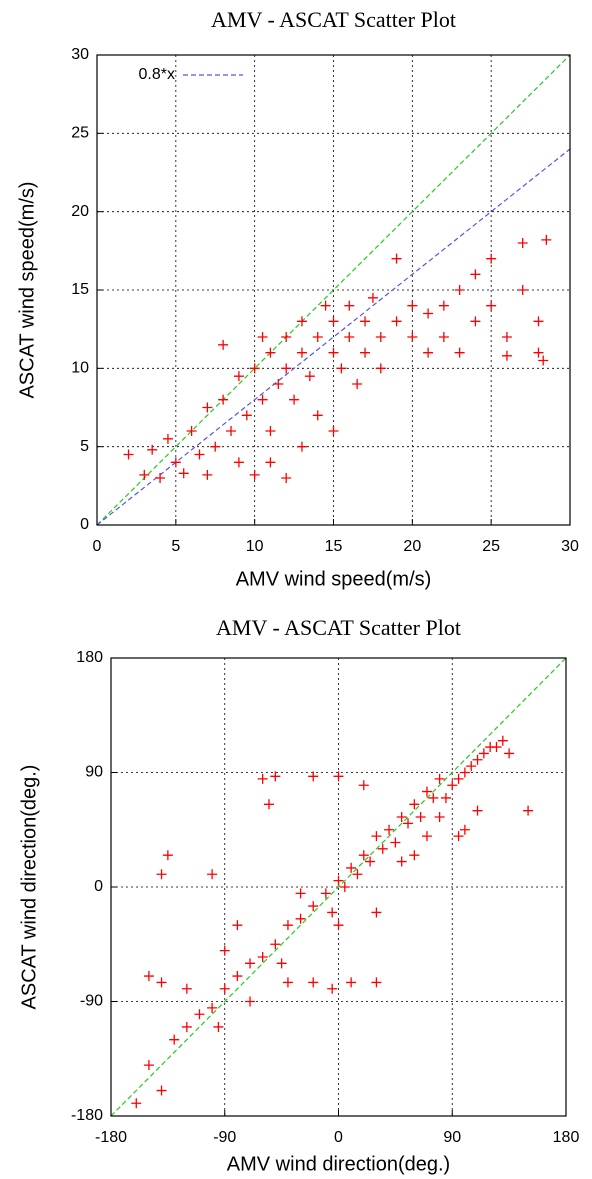 The height and width of the screenshot is (1179, 592). I want to click on chart-title: AMV - ASCAT Scatter Plot, so click(333, 19).